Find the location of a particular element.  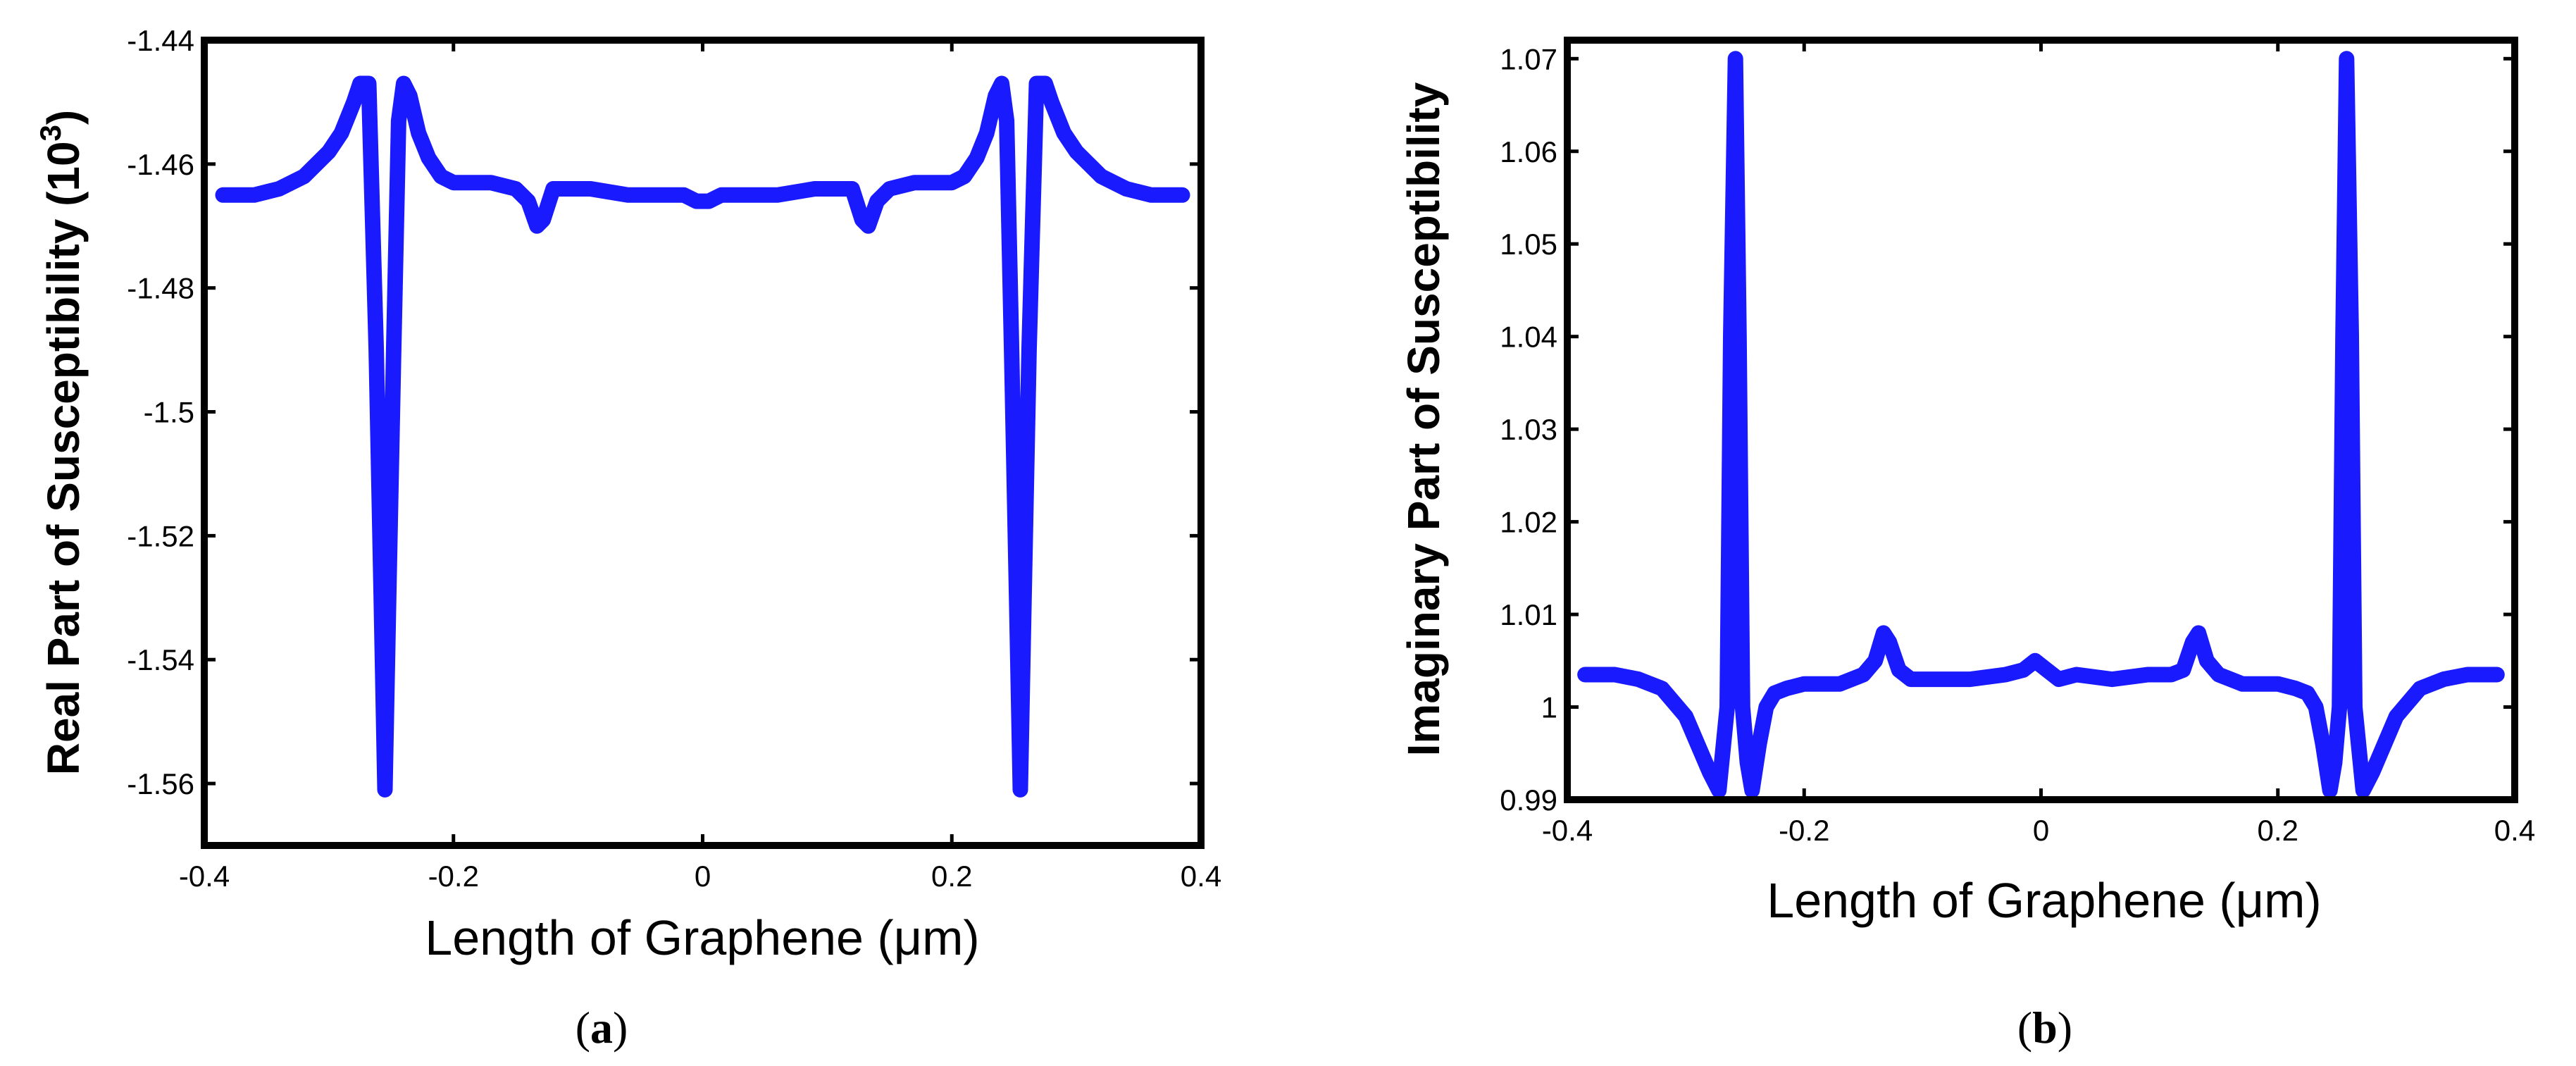

y-tick-label: 0.99 is located at coordinates (1528, 800).